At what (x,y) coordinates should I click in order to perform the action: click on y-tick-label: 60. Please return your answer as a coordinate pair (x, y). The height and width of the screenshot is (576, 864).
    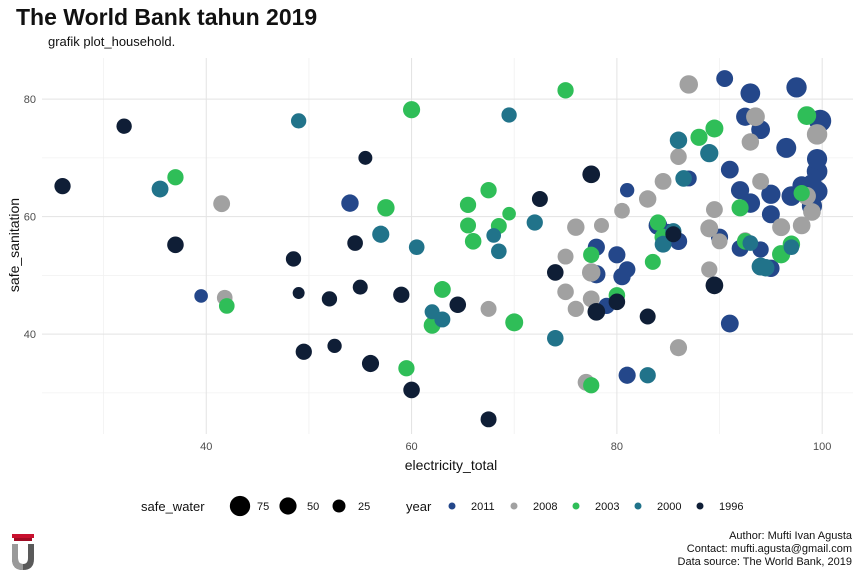
    Looking at the image, I should click on (30, 218).